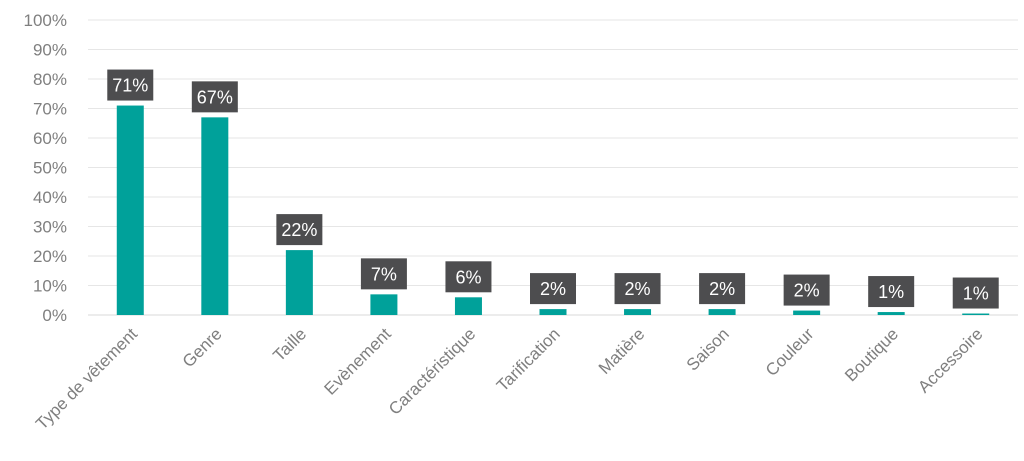 The height and width of the screenshot is (461, 1024). What do you see at coordinates (54, 315) in the screenshot?
I see `y-tick-label: 0%` at bounding box center [54, 315].